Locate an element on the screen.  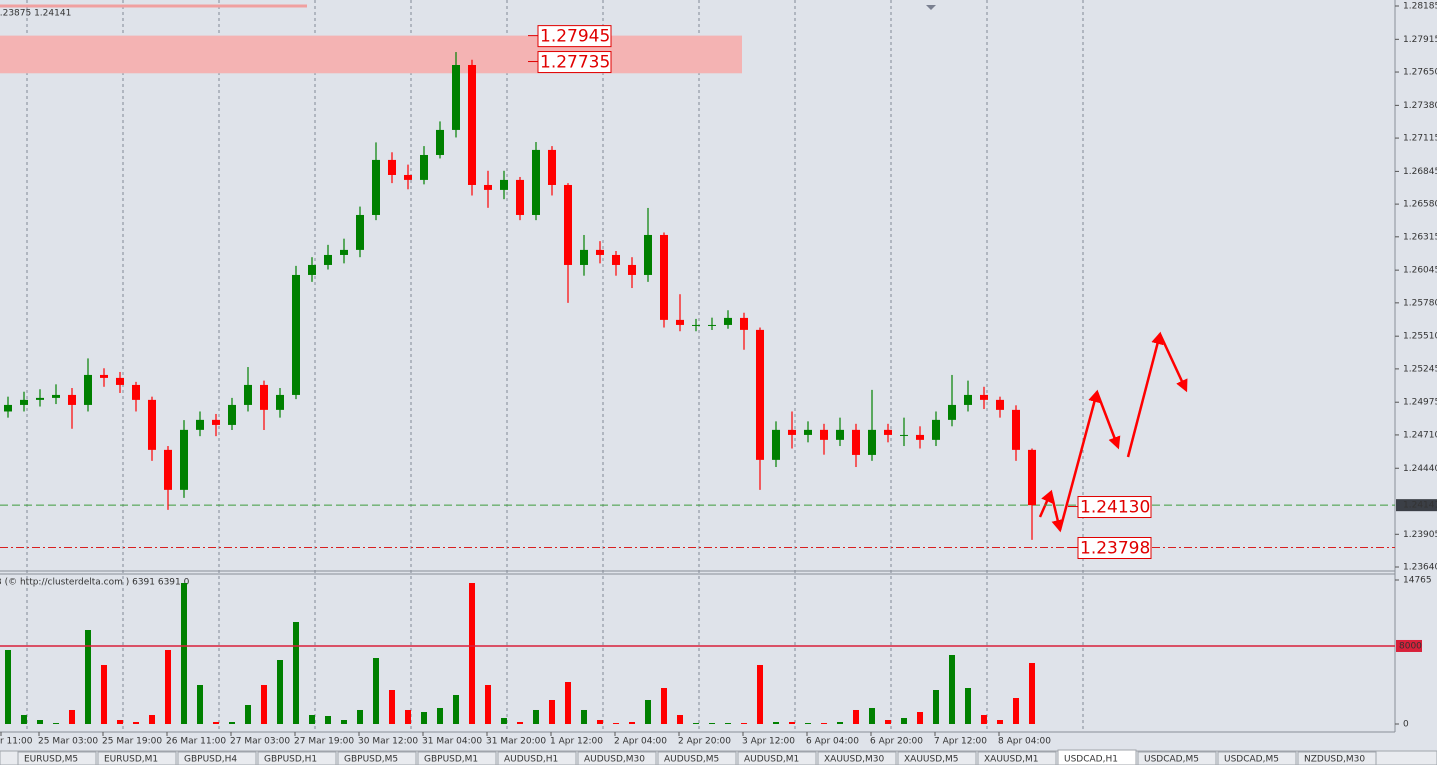
current-price: 1.24141 is located at coordinates (1420, 506).